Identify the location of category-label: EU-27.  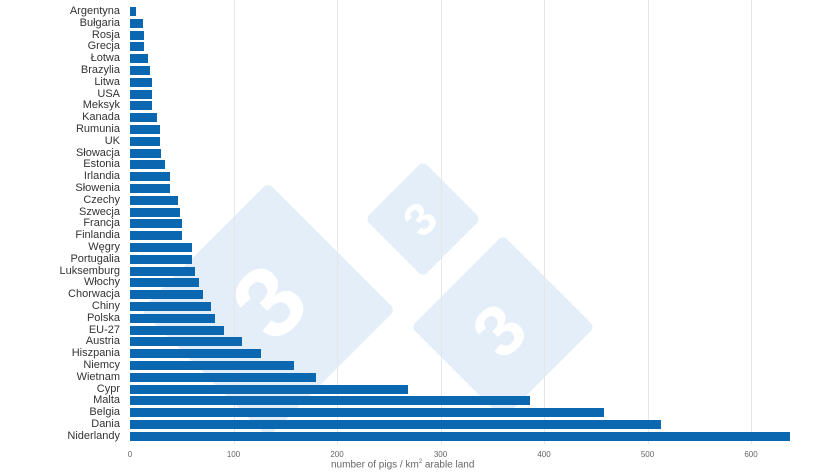
(104, 329).